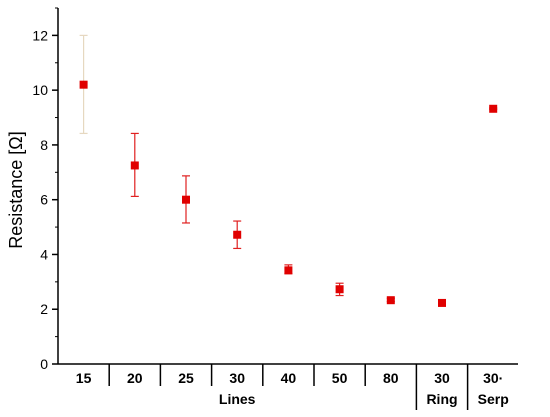 This screenshot has width=550, height=417. Describe the element at coordinates (44, 364) in the screenshot. I see `y-tick-label: 0` at that location.